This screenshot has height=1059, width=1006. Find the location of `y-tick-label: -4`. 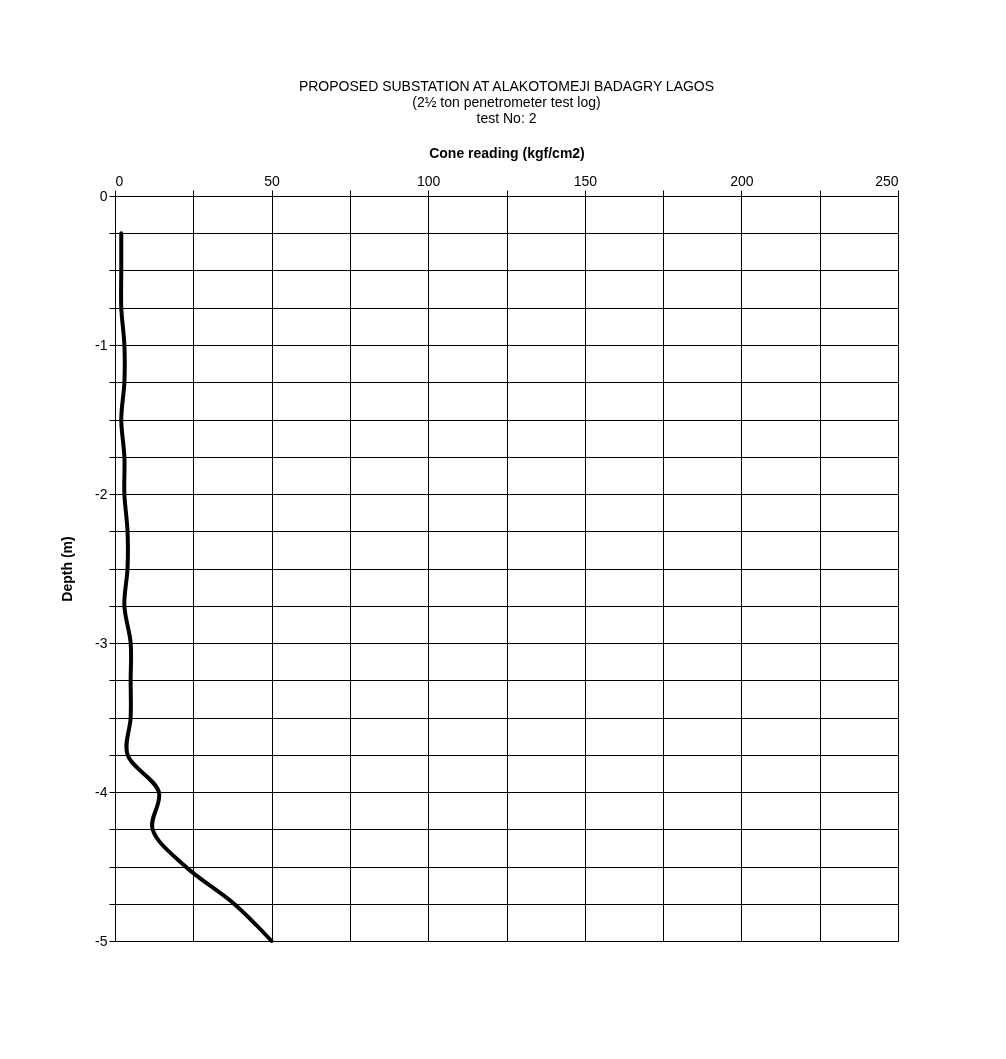

y-tick-label: -4 is located at coordinates (101, 791).